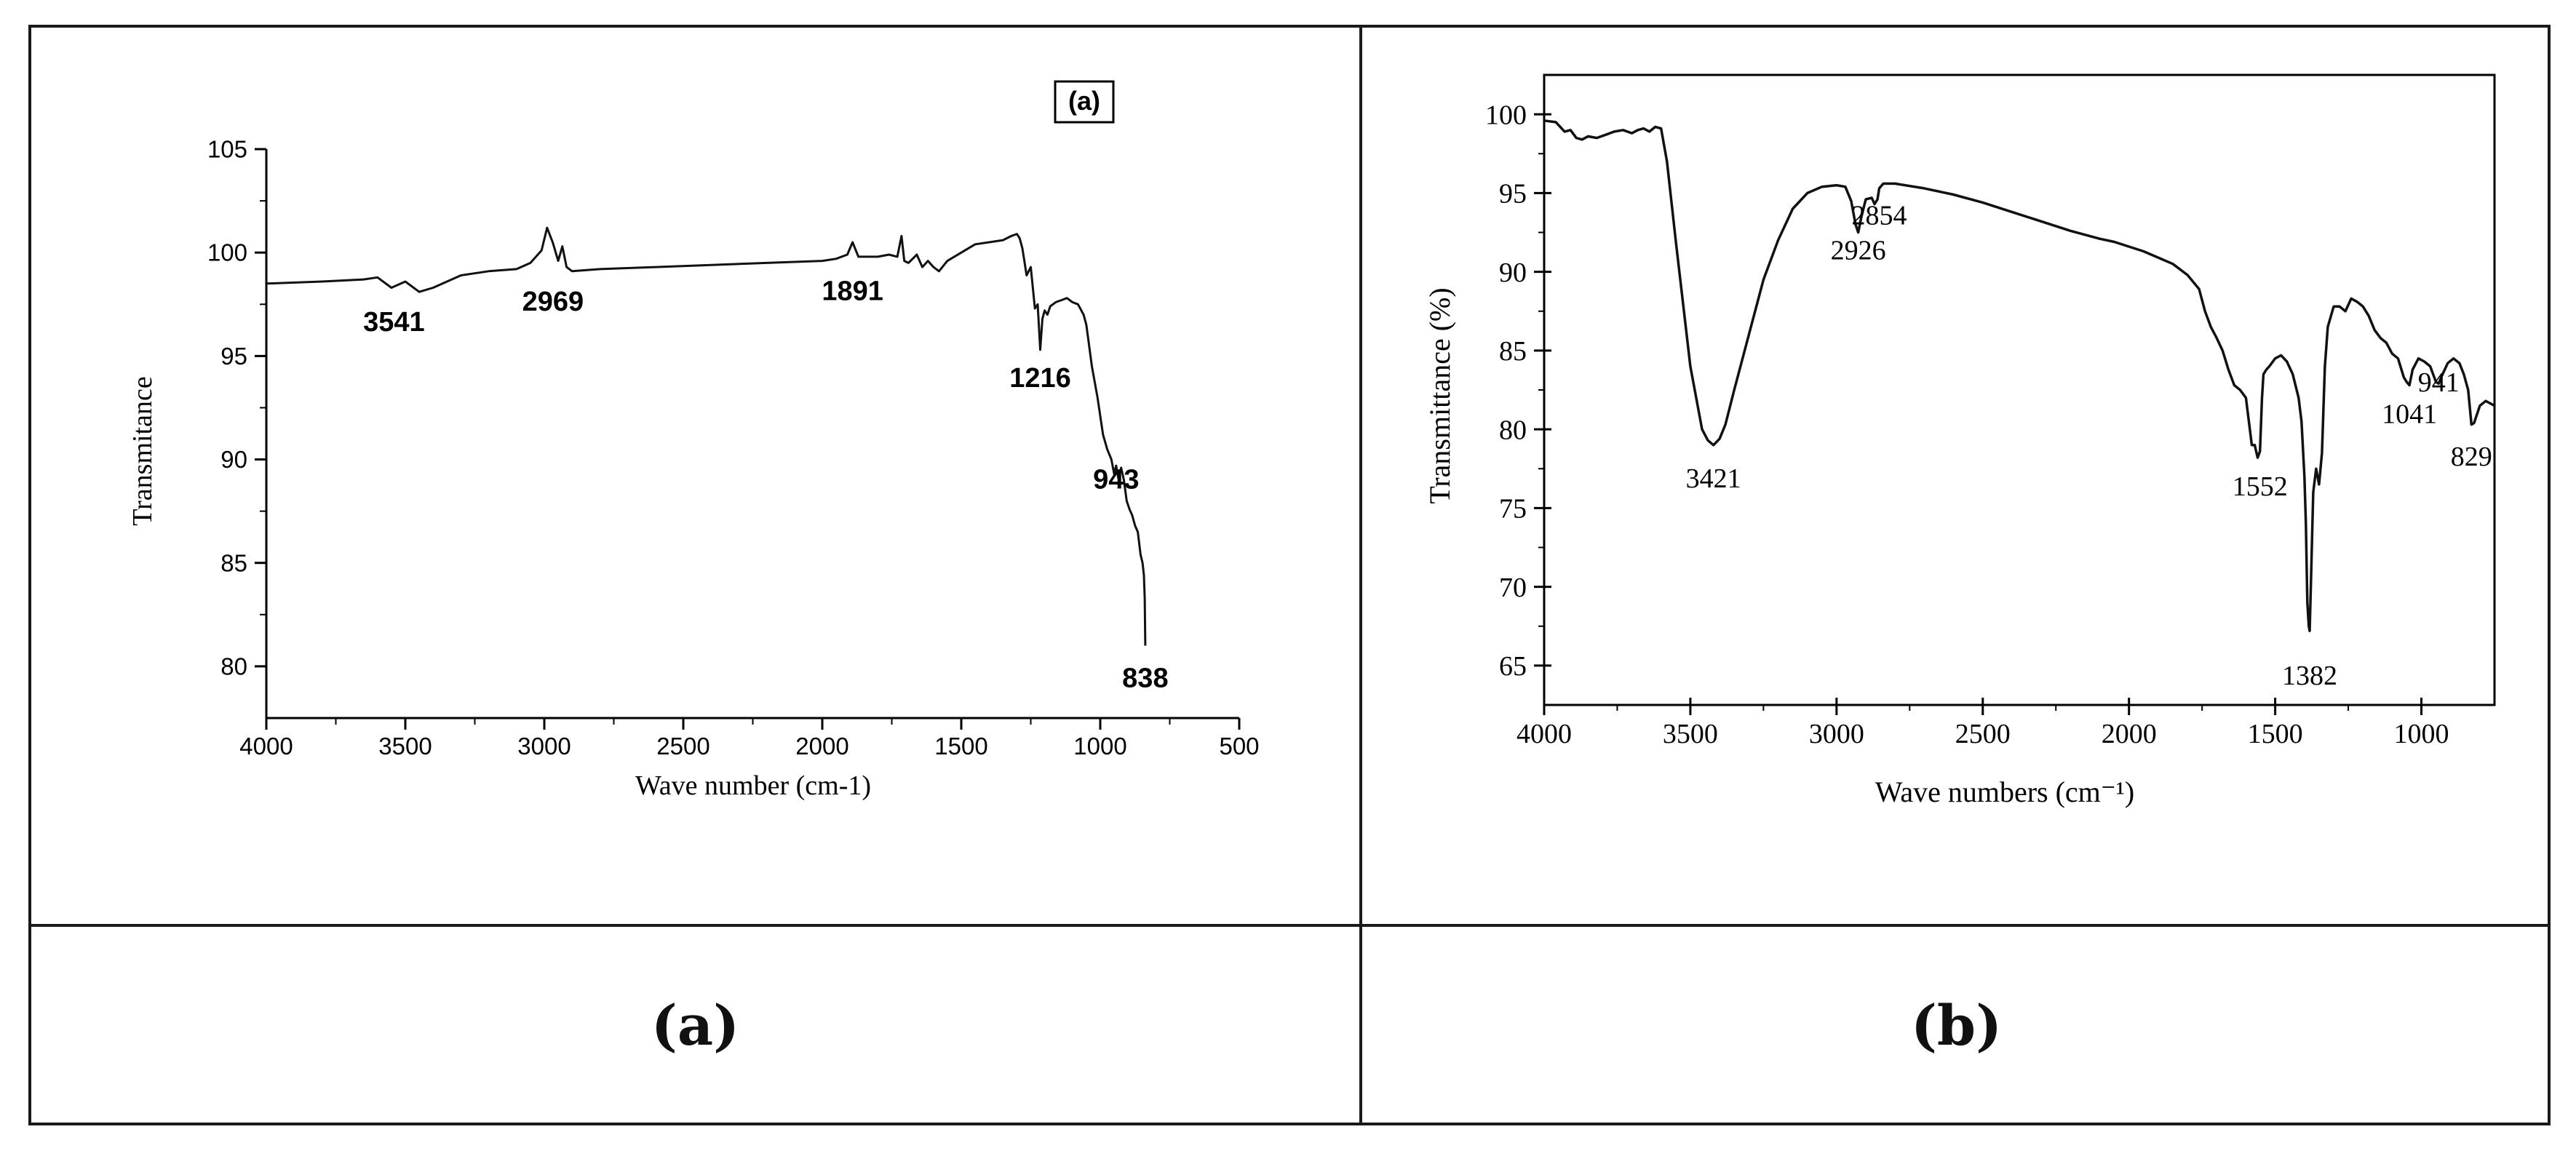 Image resolution: width=2576 pixels, height=1156 pixels. Describe the element at coordinates (394, 322) in the screenshot. I see `peak-label: 3541` at that location.